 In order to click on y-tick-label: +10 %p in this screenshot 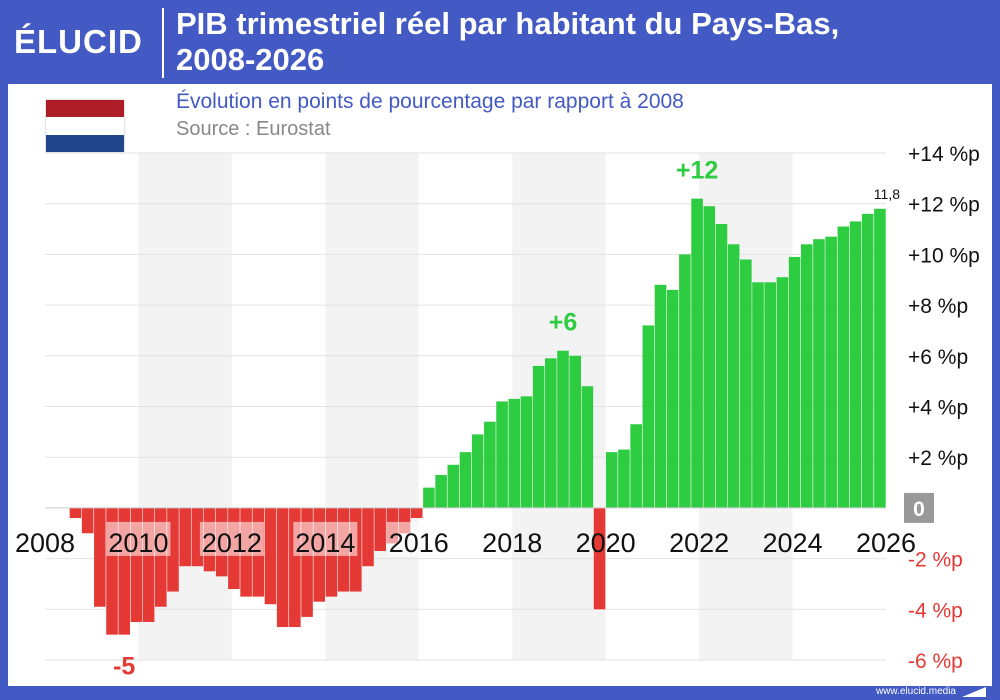, I will do `click(944, 255)`.